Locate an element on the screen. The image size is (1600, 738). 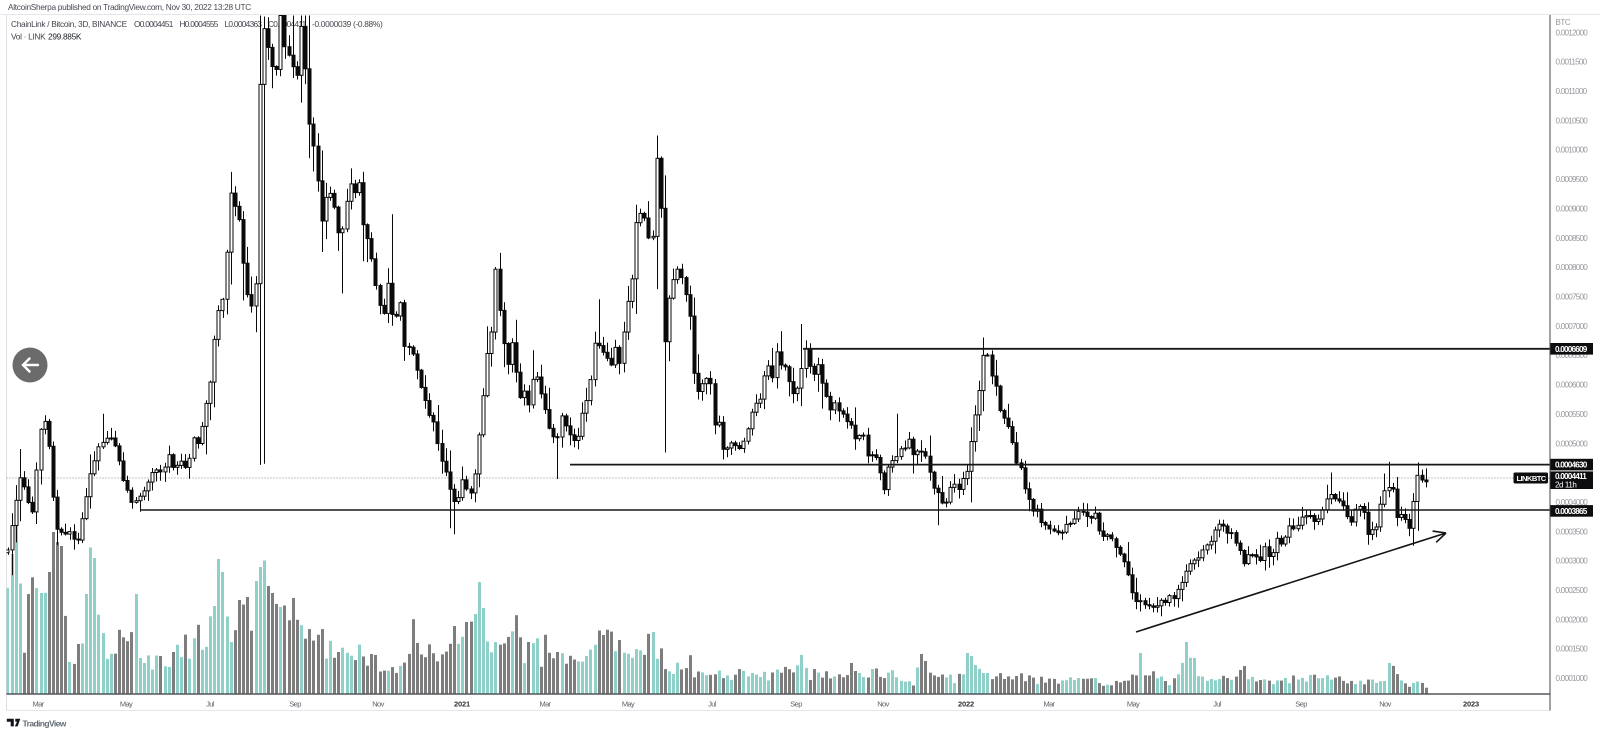
svg-text: 0.0009500 is located at coordinates (1572, 179).